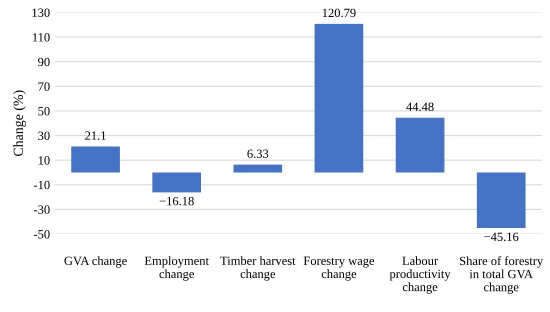 Image resolution: width=550 pixels, height=312 pixels. What do you see at coordinates (42, 209) in the screenshot?
I see `y-tick-label: -30` at bounding box center [42, 209].